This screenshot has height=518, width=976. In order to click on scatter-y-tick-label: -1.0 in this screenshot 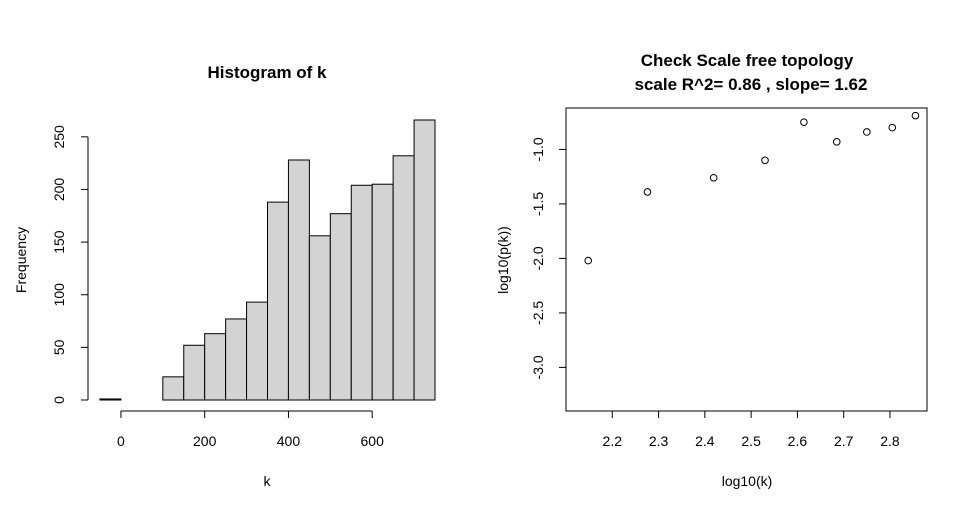, I will do `click(538, 149)`.